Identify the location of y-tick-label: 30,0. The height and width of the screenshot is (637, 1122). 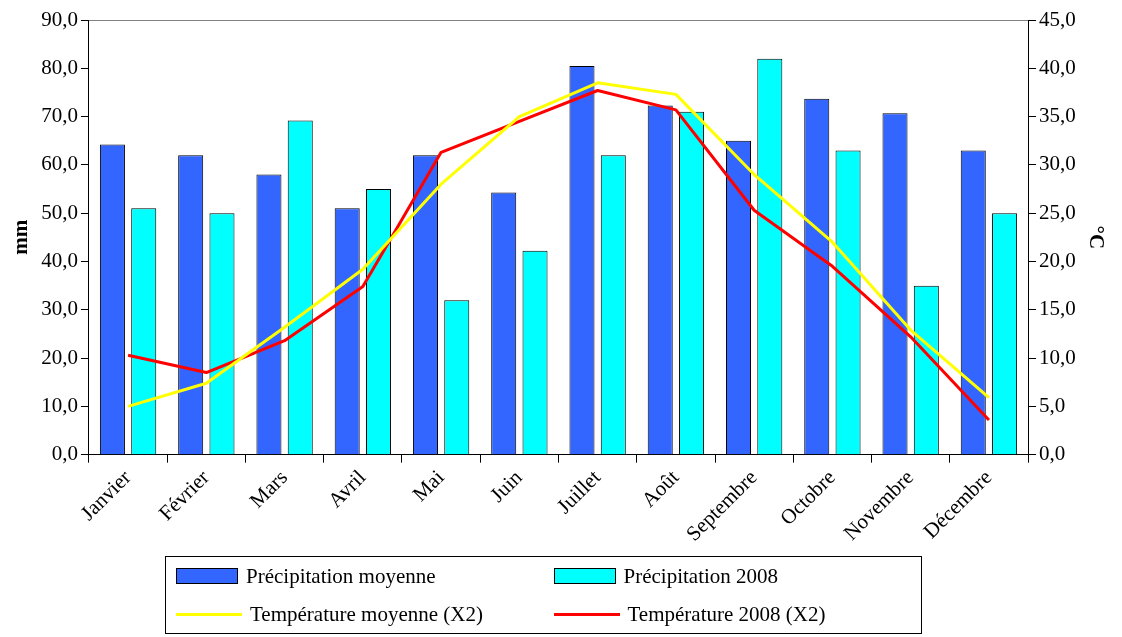
(59, 308).